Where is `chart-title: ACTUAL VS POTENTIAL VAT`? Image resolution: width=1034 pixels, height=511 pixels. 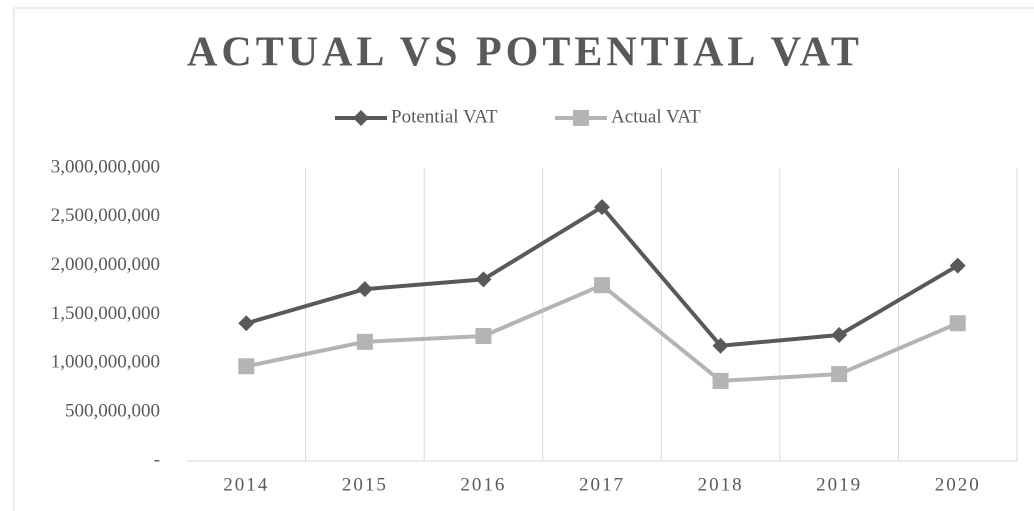 chart-title: ACTUAL VS POTENTIAL VAT is located at coordinates (525, 53).